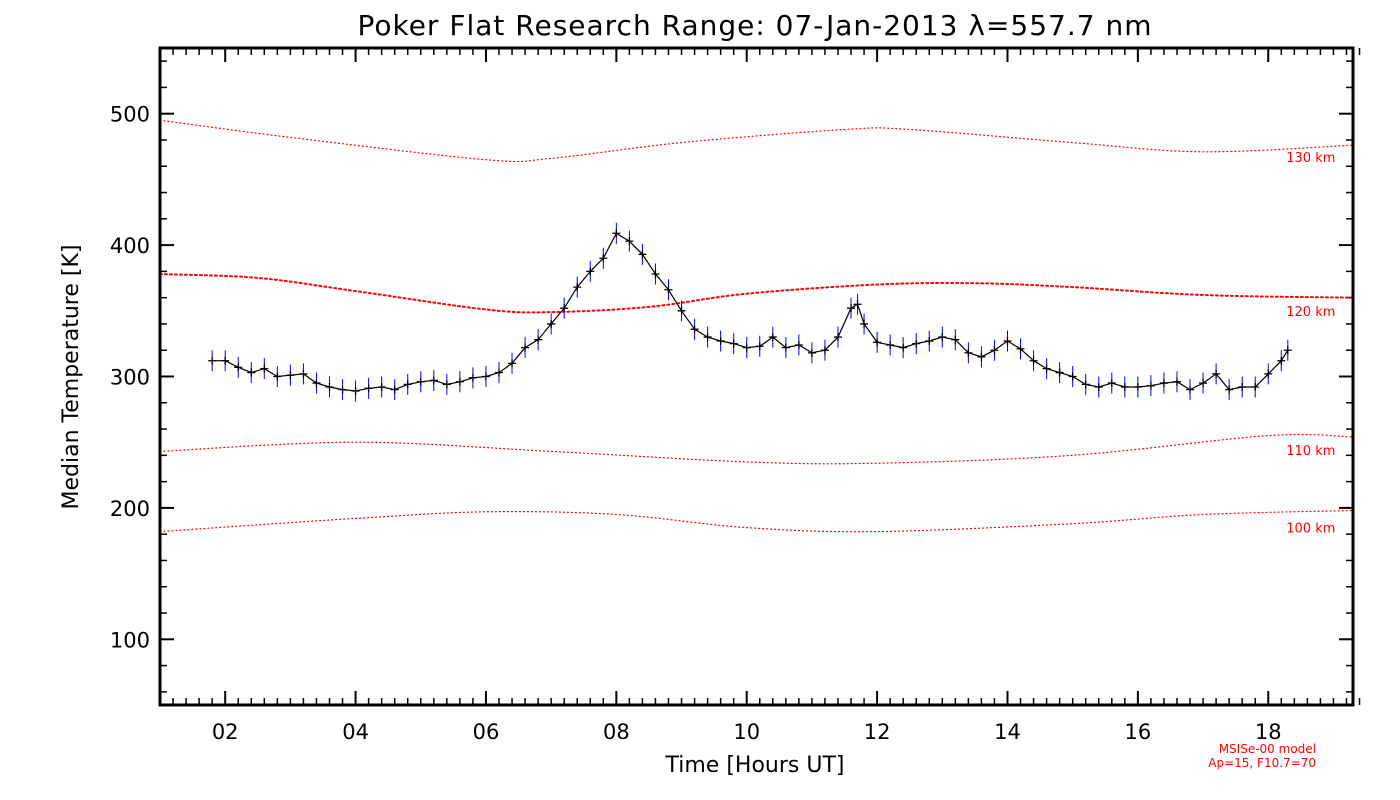  Describe the element at coordinates (1268, 732) in the screenshot. I see `x-tick-label: 18` at that location.